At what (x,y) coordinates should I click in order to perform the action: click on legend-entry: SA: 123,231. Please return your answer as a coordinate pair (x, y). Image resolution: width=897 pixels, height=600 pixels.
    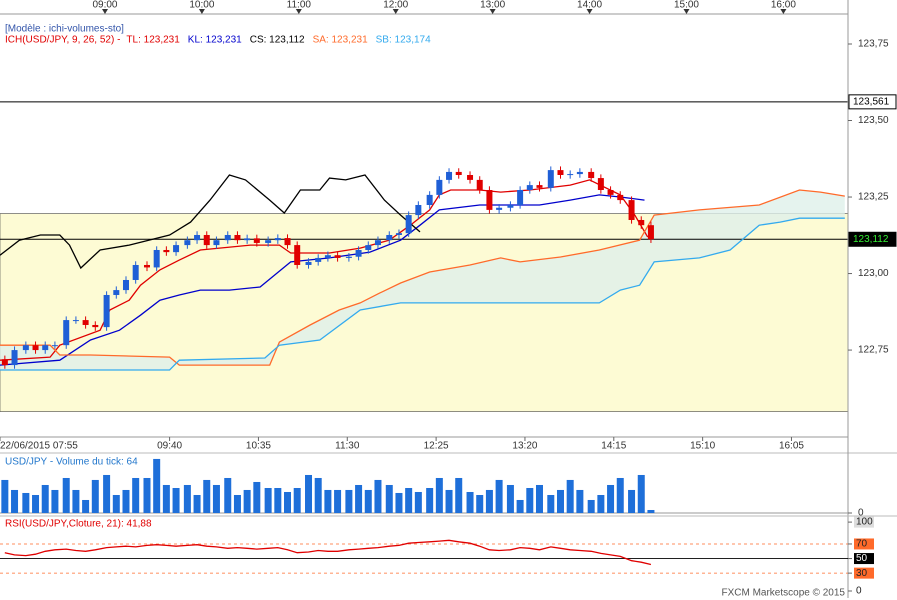
    Looking at the image, I should click on (340, 40).